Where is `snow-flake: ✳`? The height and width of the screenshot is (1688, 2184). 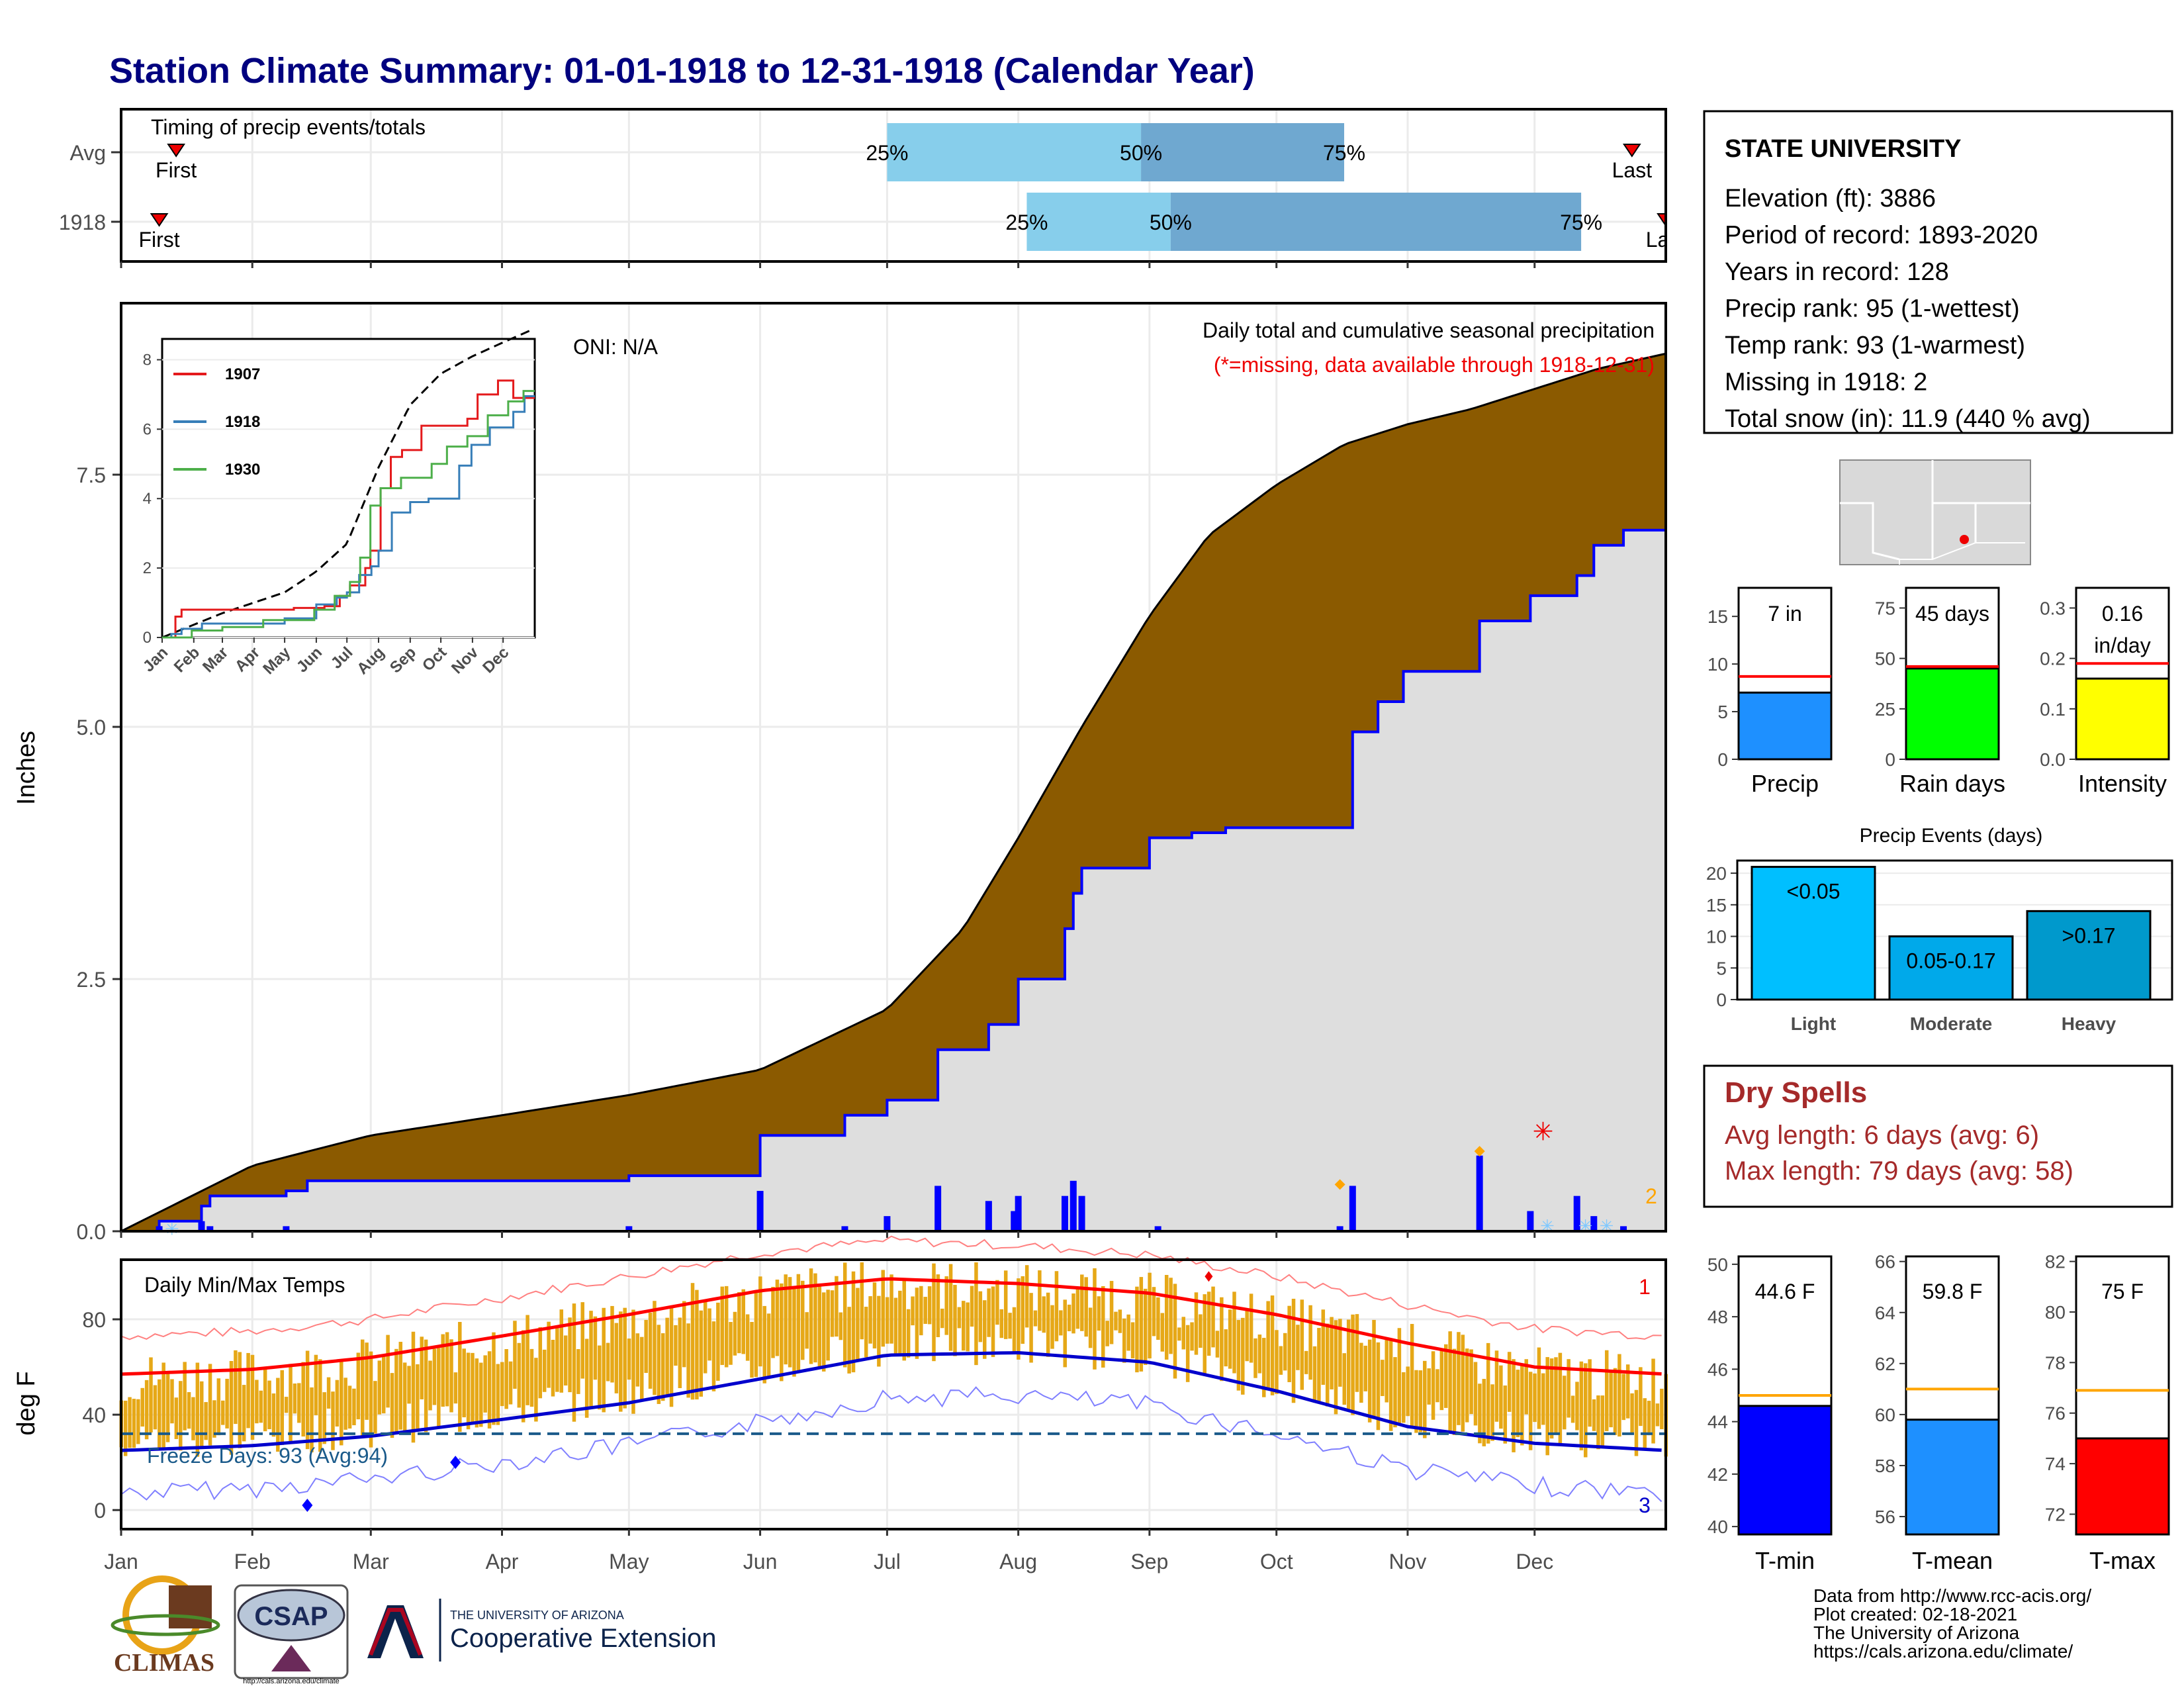
snow-flake: ✳ is located at coordinates (1607, 1227).